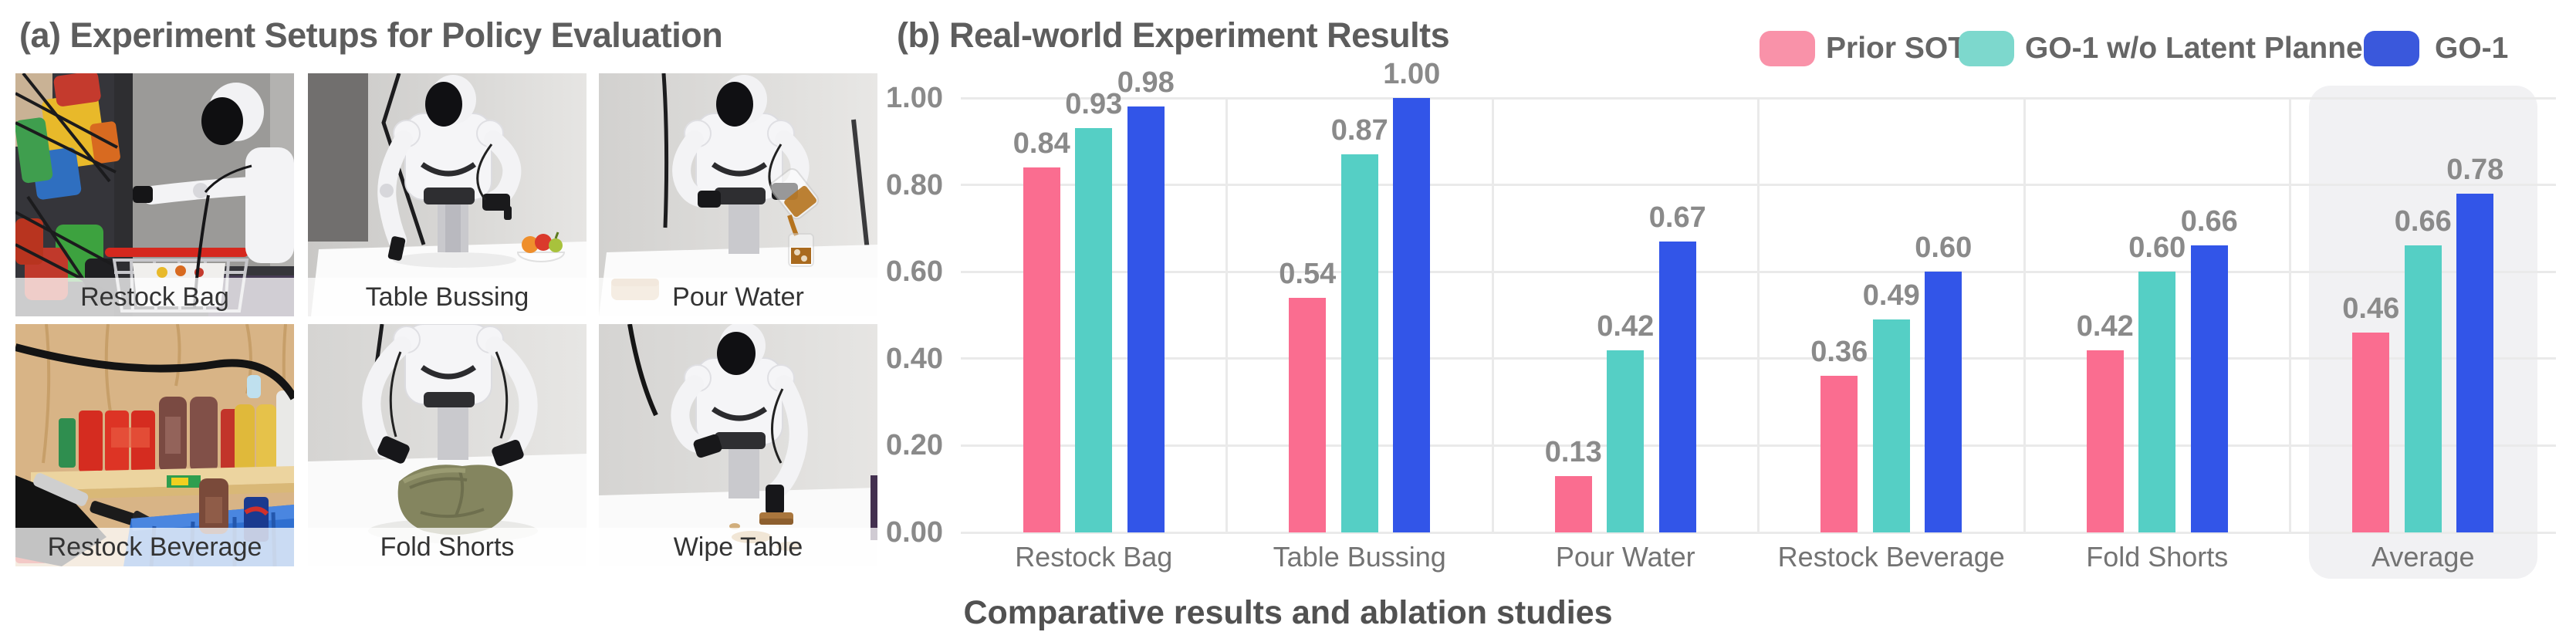  I want to click on photo-label-restock-beverage: Restock Beverage, so click(154, 547).